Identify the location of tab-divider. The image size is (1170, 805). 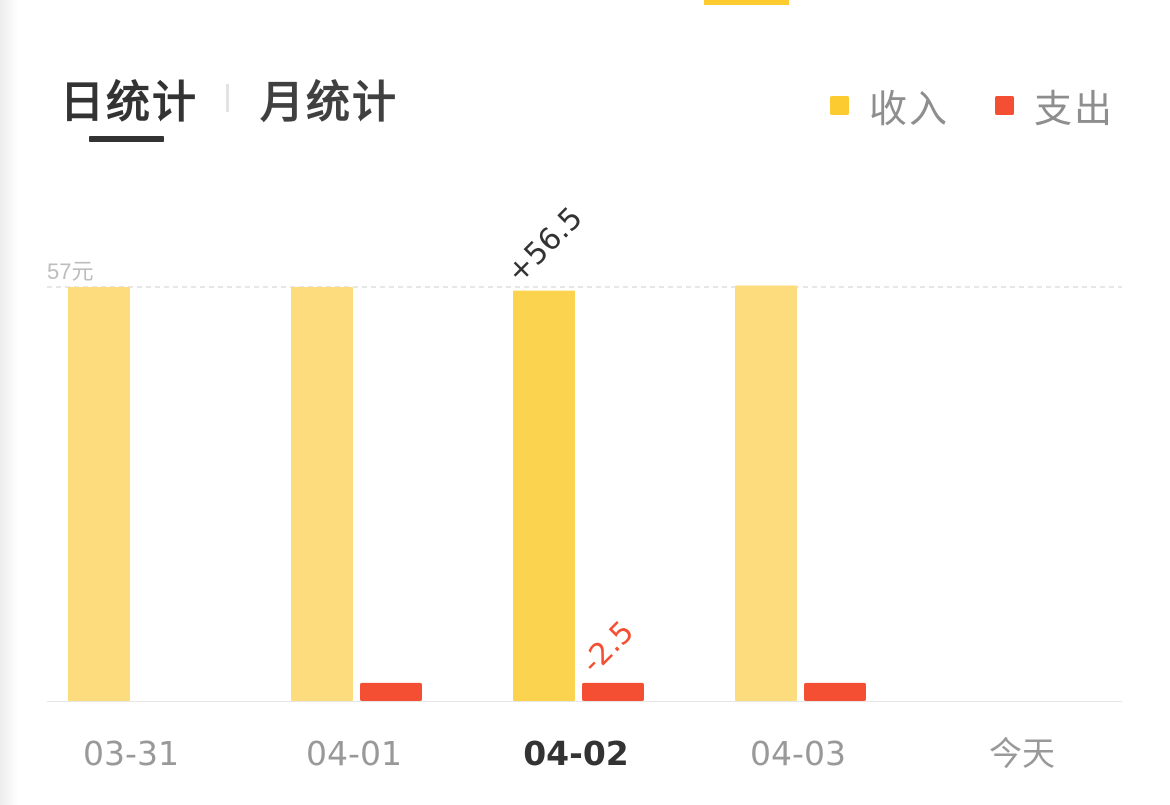
(227, 98).